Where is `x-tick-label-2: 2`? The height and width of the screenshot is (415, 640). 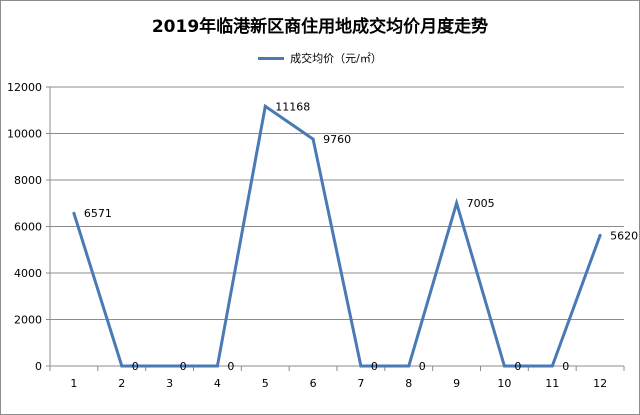
x-tick-label-2: 2 is located at coordinates (121, 383).